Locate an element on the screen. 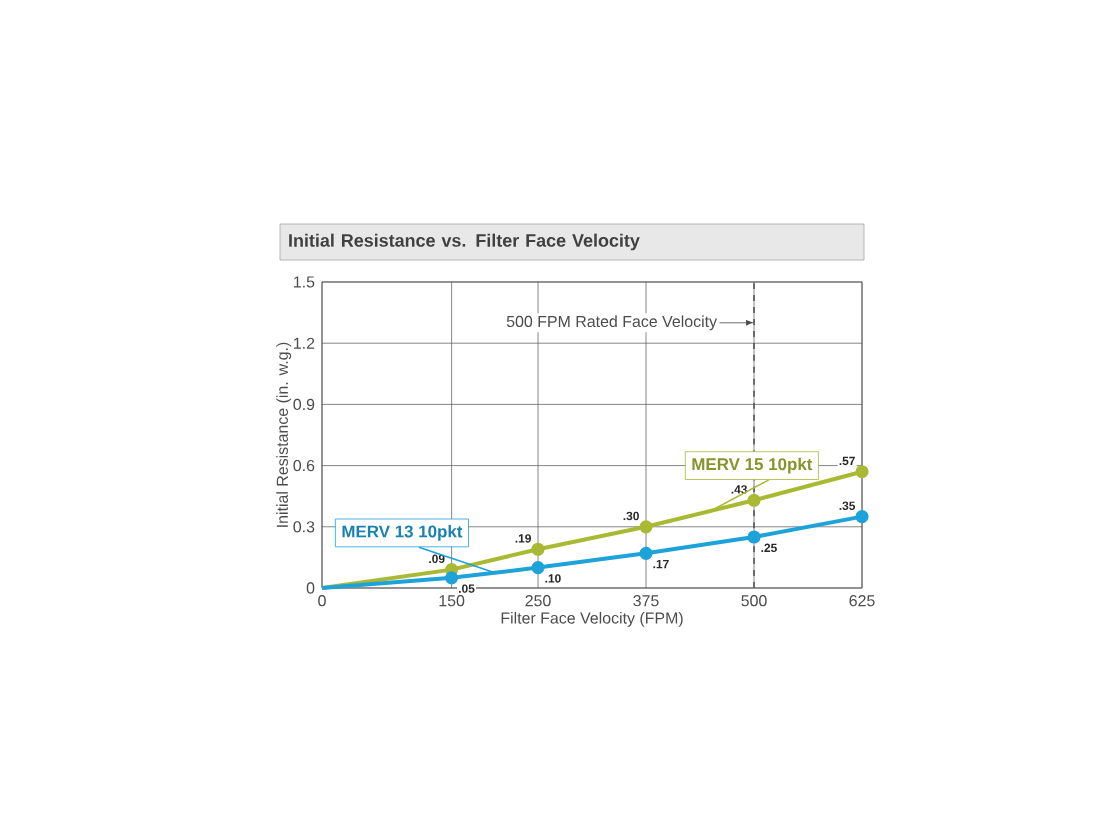 Image resolution: width=1100 pixels, height=840 pixels. series-label: MERV 15 10pkt is located at coordinates (752, 465).